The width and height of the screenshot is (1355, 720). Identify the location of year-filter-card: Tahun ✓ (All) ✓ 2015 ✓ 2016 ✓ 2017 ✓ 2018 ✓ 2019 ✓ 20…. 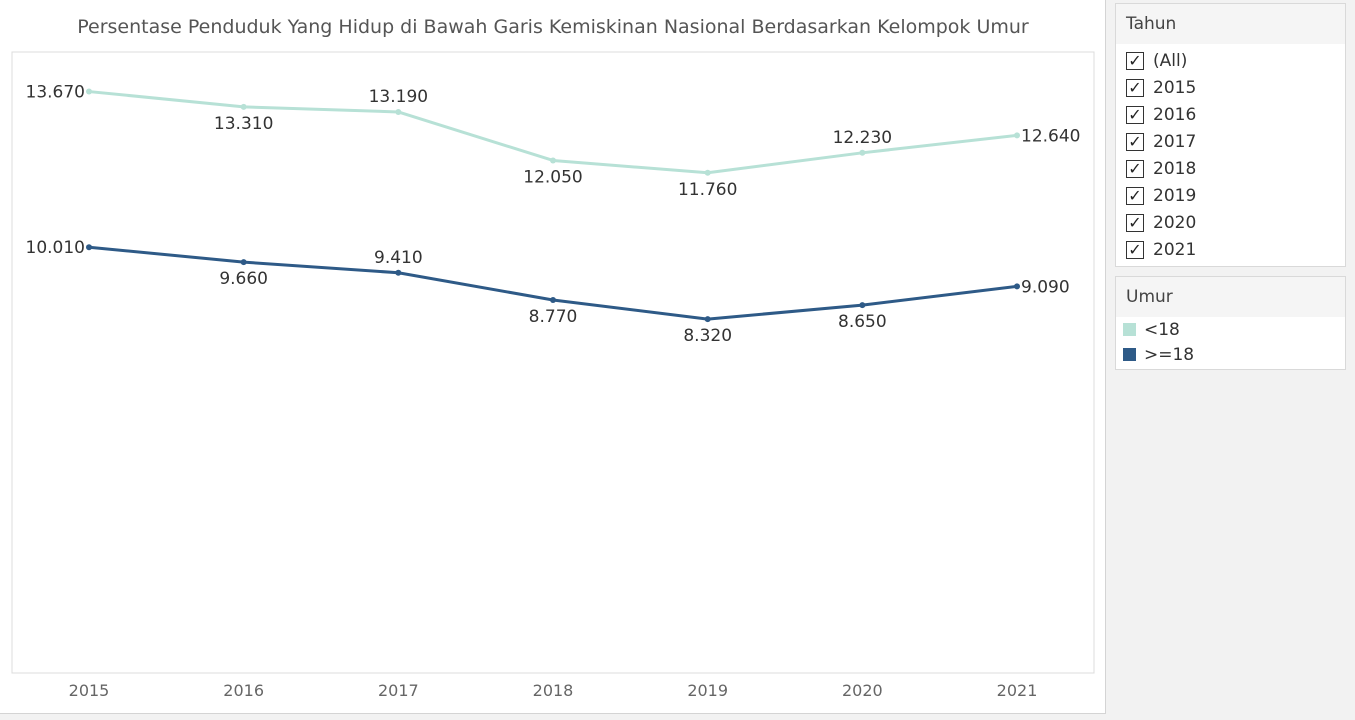
(1230, 135).